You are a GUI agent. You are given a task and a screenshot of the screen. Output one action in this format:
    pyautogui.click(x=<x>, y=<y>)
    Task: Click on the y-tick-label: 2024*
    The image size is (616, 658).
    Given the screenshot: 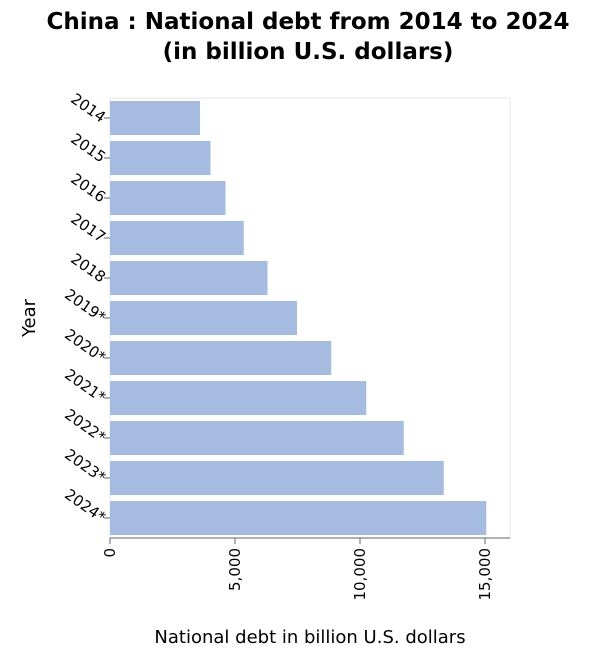 What is the action you would take?
    pyautogui.click(x=85, y=505)
    